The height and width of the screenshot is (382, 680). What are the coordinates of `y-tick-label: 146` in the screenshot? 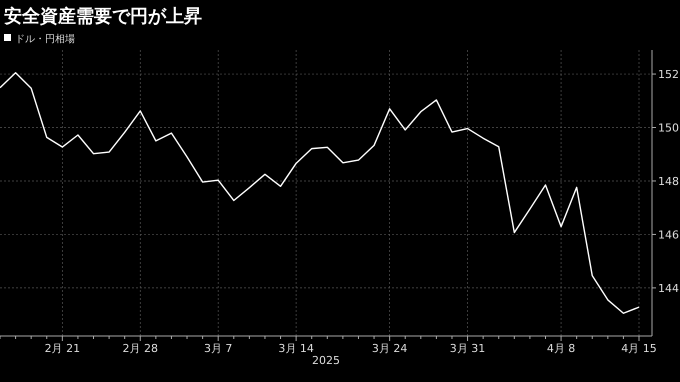 It's located at (668, 235).